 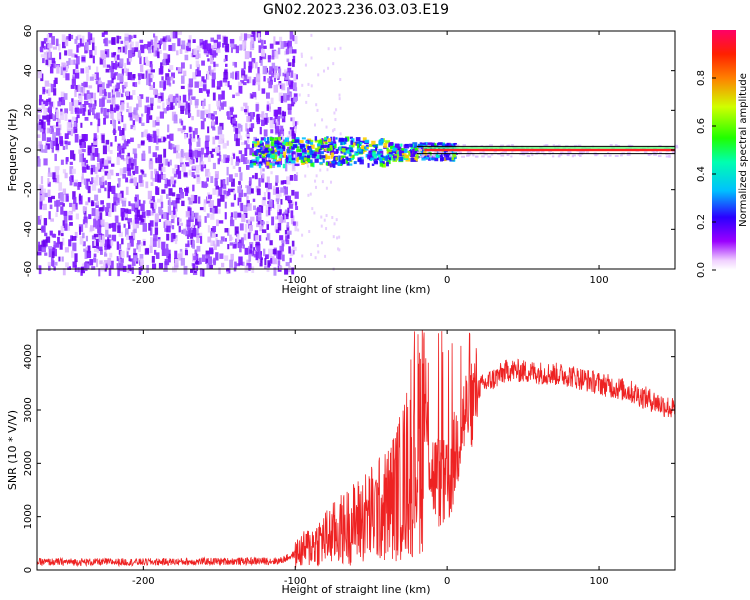 What do you see at coordinates (295, 581) in the screenshot?
I see `x-tick-label: -100` at bounding box center [295, 581].